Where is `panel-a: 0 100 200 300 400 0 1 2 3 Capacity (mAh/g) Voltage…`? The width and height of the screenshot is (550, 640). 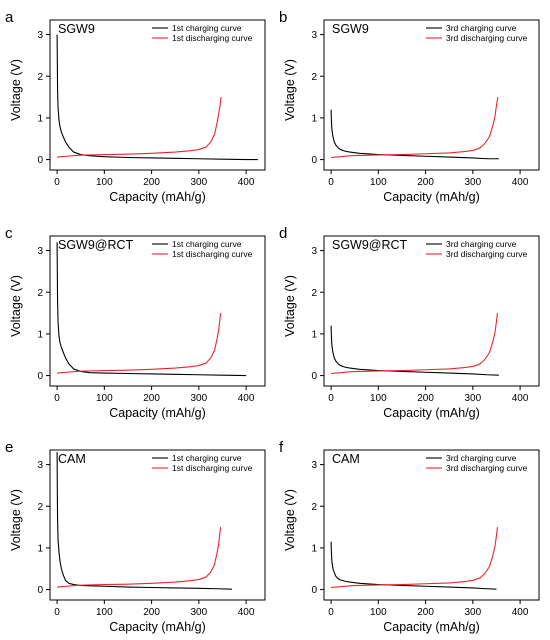 panel-a: 0 100 200 300 400 0 1 2 3 Capacity (mAh/g) Voltage… is located at coordinates (135, 106).